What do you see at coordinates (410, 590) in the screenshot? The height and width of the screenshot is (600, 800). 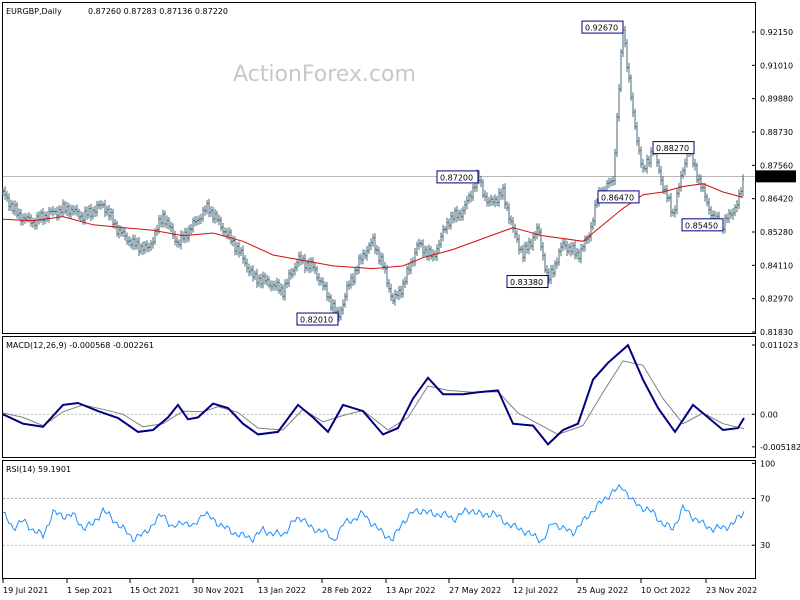 I see `x-tick-label: 13 Apr 2022` at bounding box center [410, 590].